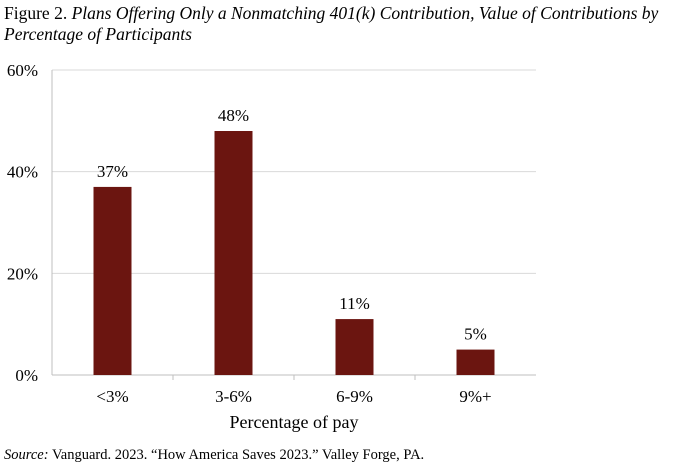 This screenshot has width=700, height=468. What do you see at coordinates (293, 396) in the screenshot?
I see `x-axis-ticks: <3% 3-6% 6-9% 9%+` at bounding box center [293, 396].